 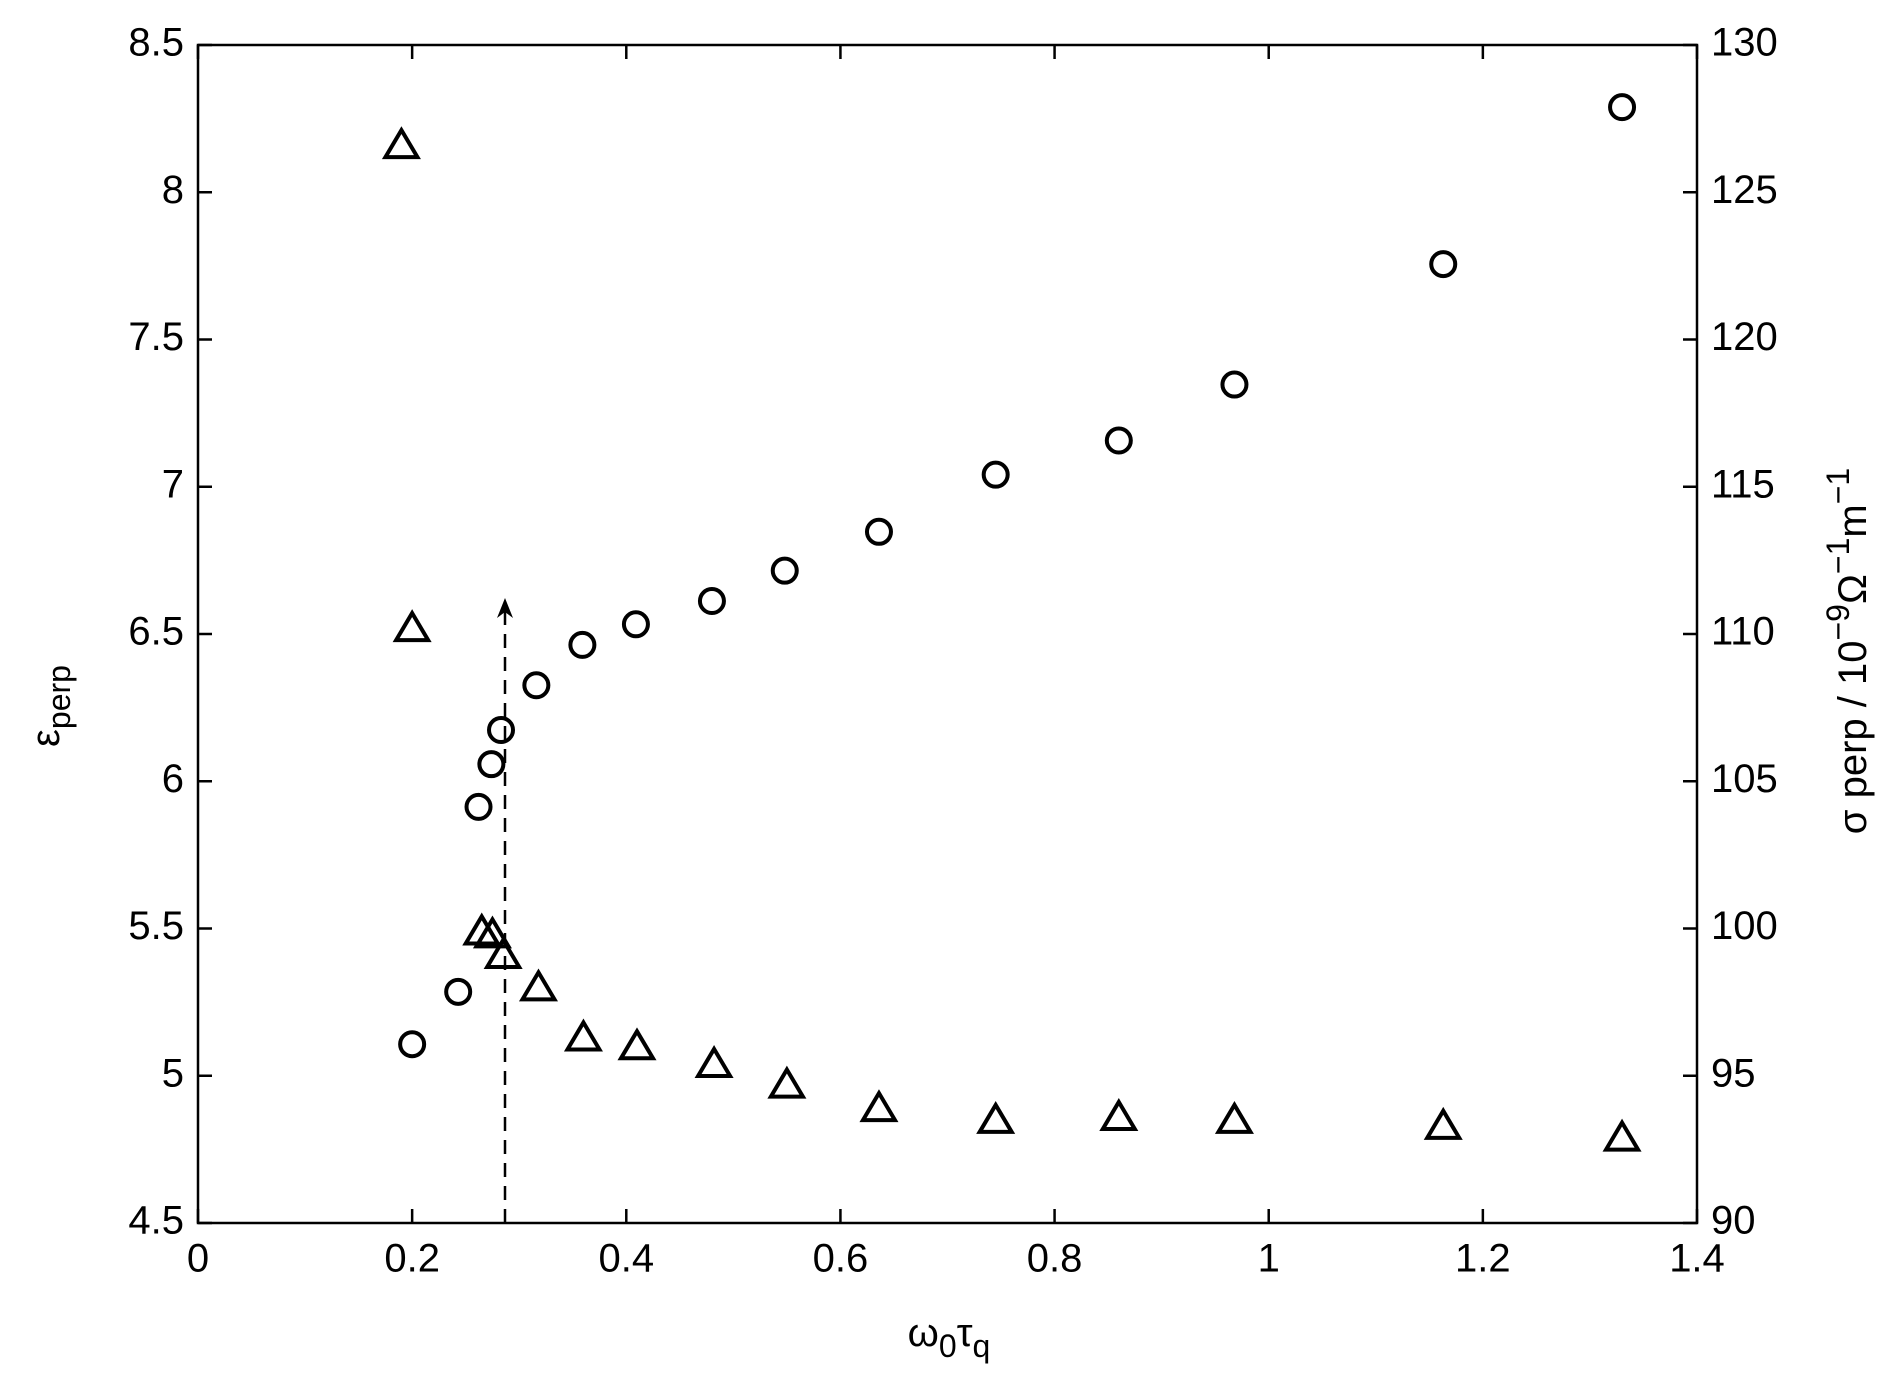 I want to click on y2-tick-label: 120, so click(x=1744, y=337).